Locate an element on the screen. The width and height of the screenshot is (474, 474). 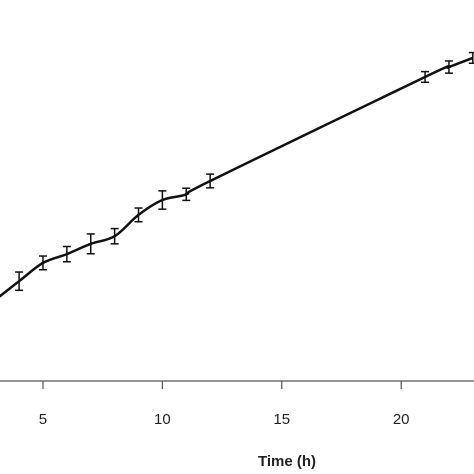
x-tick-label: 10 is located at coordinates (162, 419).